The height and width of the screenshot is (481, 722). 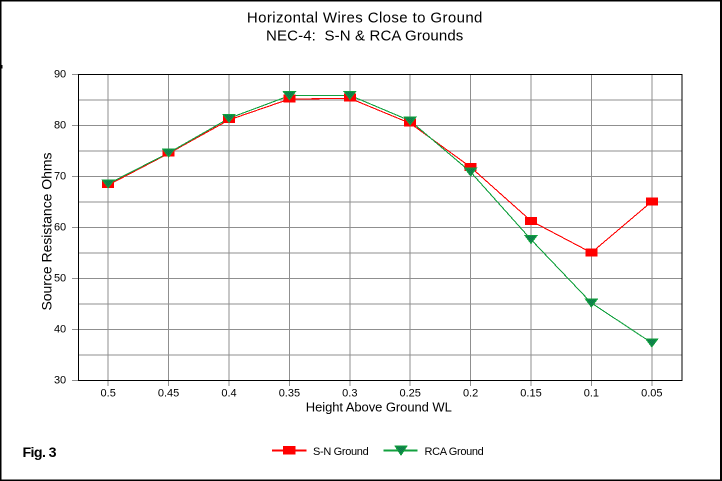 I want to click on svg-text: 70, so click(x=60, y=177).